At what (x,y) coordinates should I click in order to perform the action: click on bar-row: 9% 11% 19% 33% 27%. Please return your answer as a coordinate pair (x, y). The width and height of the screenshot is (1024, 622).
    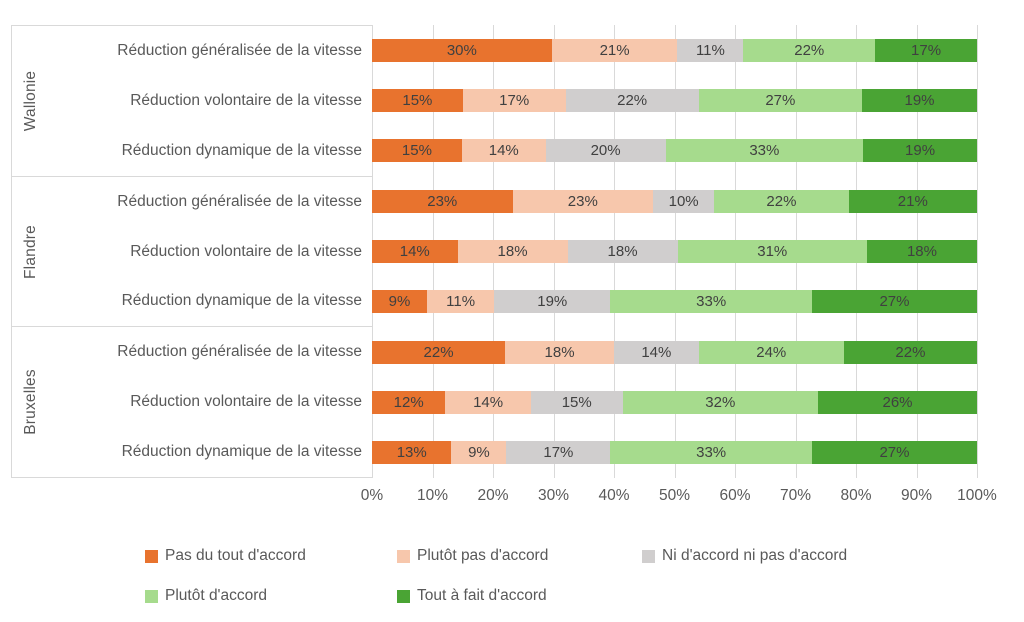
    Looking at the image, I should click on (674, 302).